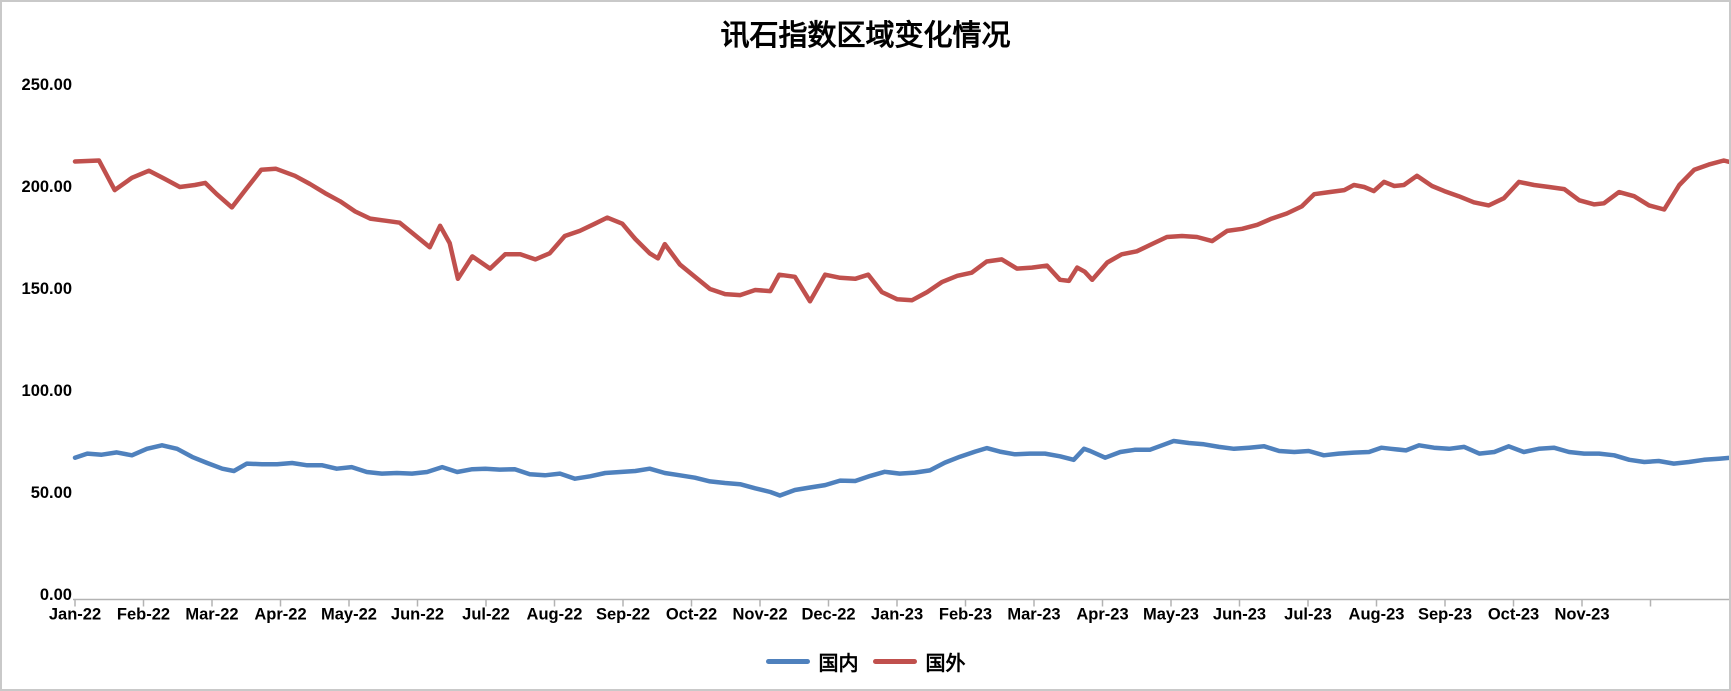  Describe the element at coordinates (623, 615) in the screenshot. I see `x-axis-label: Sep-22` at that location.